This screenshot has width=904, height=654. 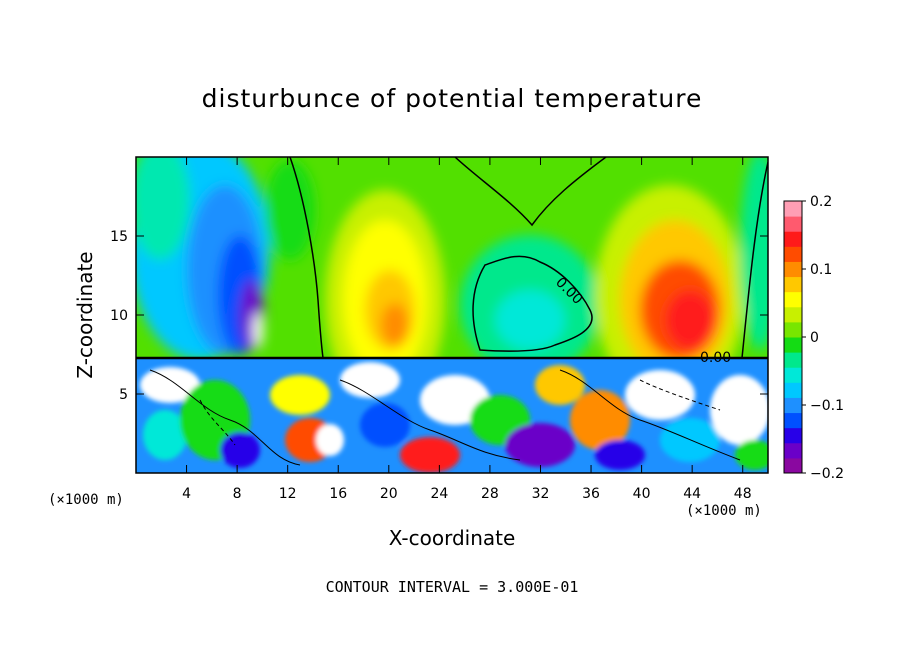 What do you see at coordinates (439, 494) in the screenshot?
I see `x-tick-label: 24` at bounding box center [439, 494].